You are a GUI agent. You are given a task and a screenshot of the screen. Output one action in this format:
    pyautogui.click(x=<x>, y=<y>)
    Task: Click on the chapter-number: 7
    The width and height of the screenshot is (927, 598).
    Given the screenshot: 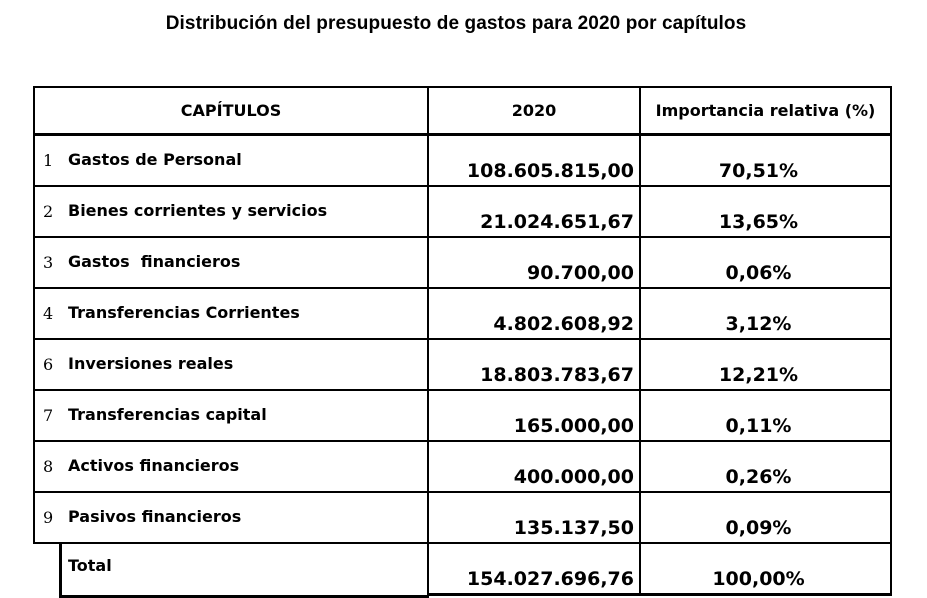 What is the action you would take?
    pyautogui.click(x=48, y=415)
    